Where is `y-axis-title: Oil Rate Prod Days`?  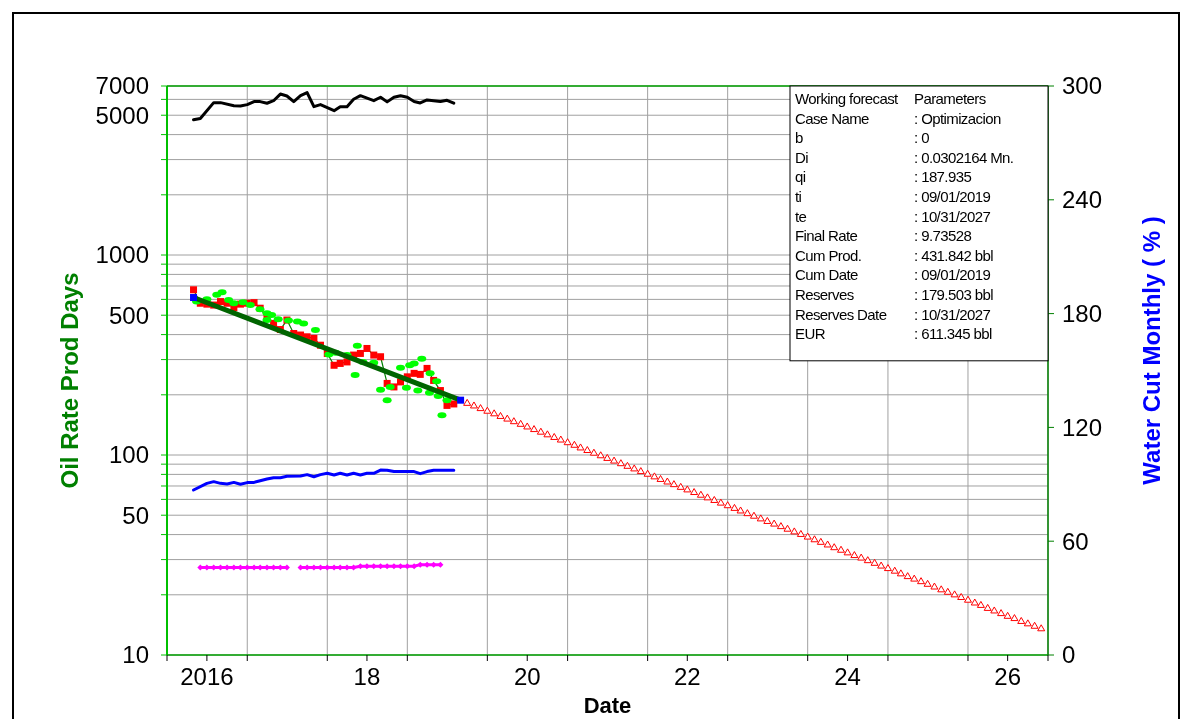
y-axis-title: Oil Rate Prod Days is located at coordinates (69, 380).